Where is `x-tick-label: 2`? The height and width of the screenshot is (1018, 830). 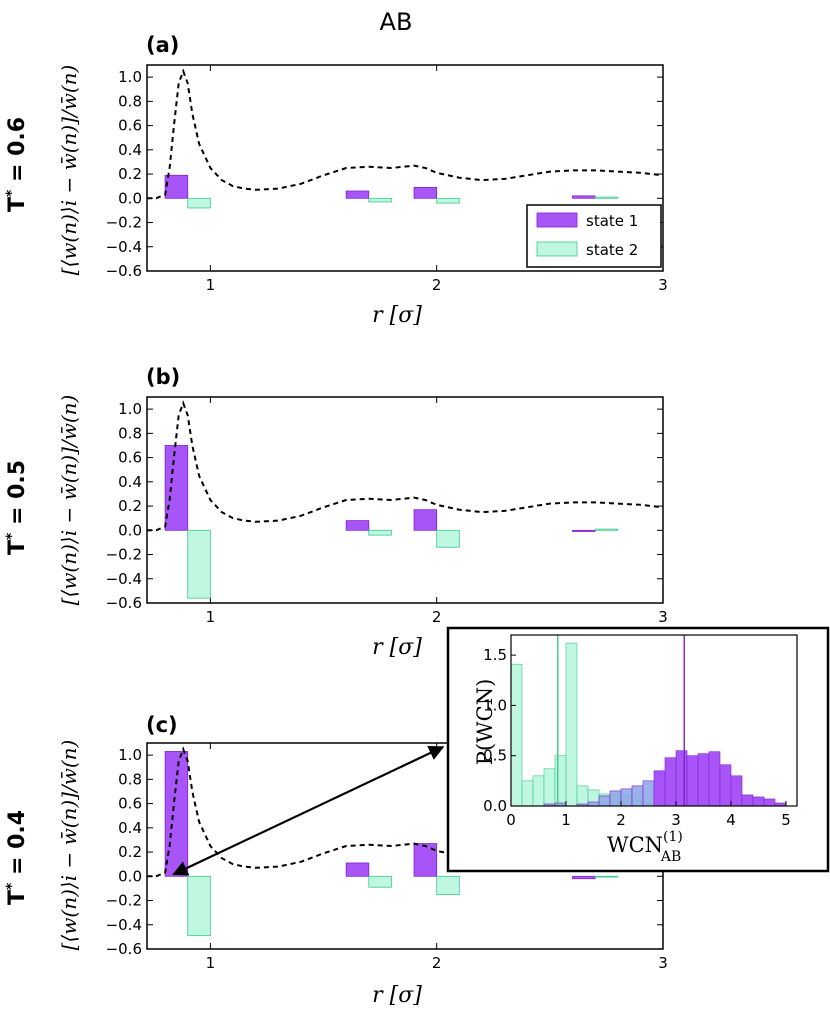 x-tick-label: 2 is located at coordinates (437, 963).